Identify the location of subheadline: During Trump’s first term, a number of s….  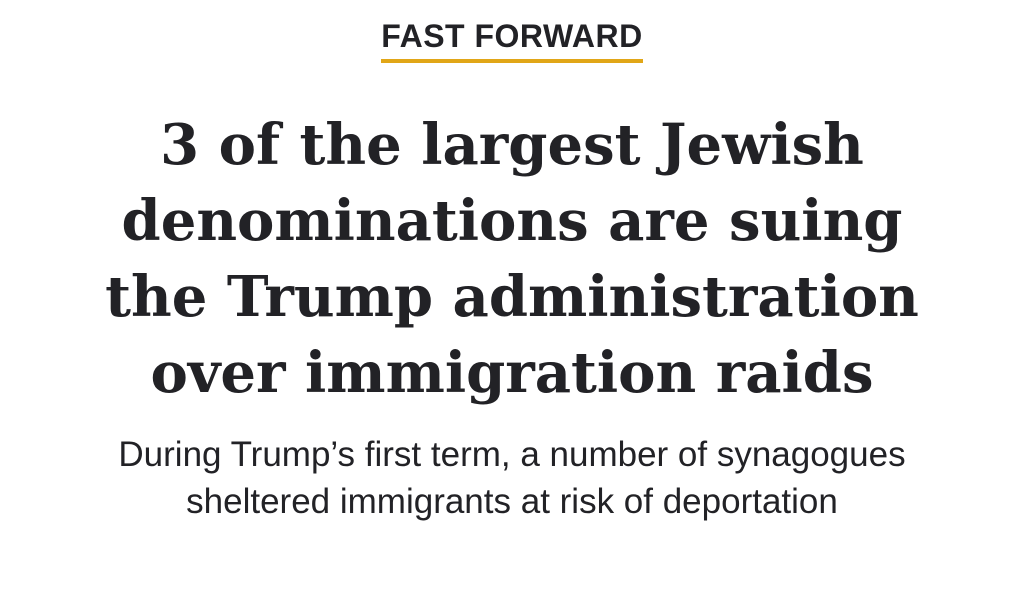
(512, 478).